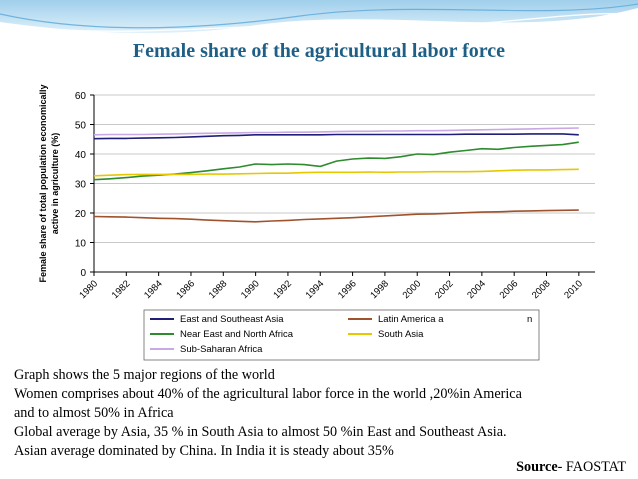  What do you see at coordinates (412, 289) in the screenshot?
I see `x-tick-label: 2000` at bounding box center [412, 289].